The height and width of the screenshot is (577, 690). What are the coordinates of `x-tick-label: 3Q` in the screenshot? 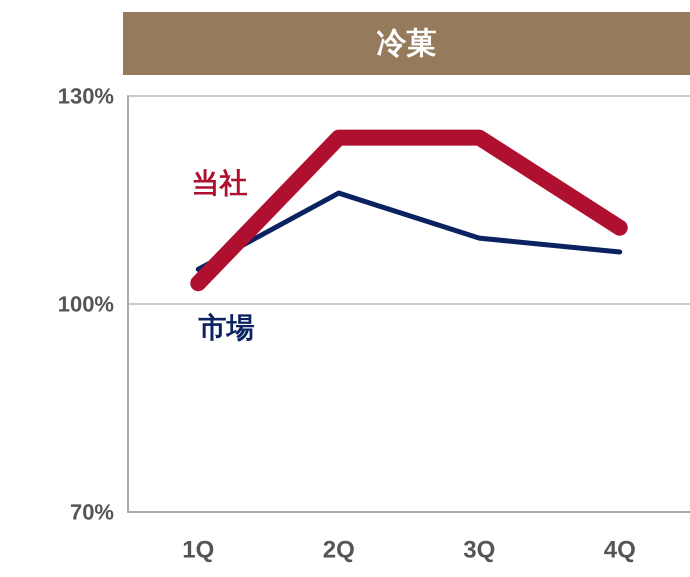 It's located at (479, 550).